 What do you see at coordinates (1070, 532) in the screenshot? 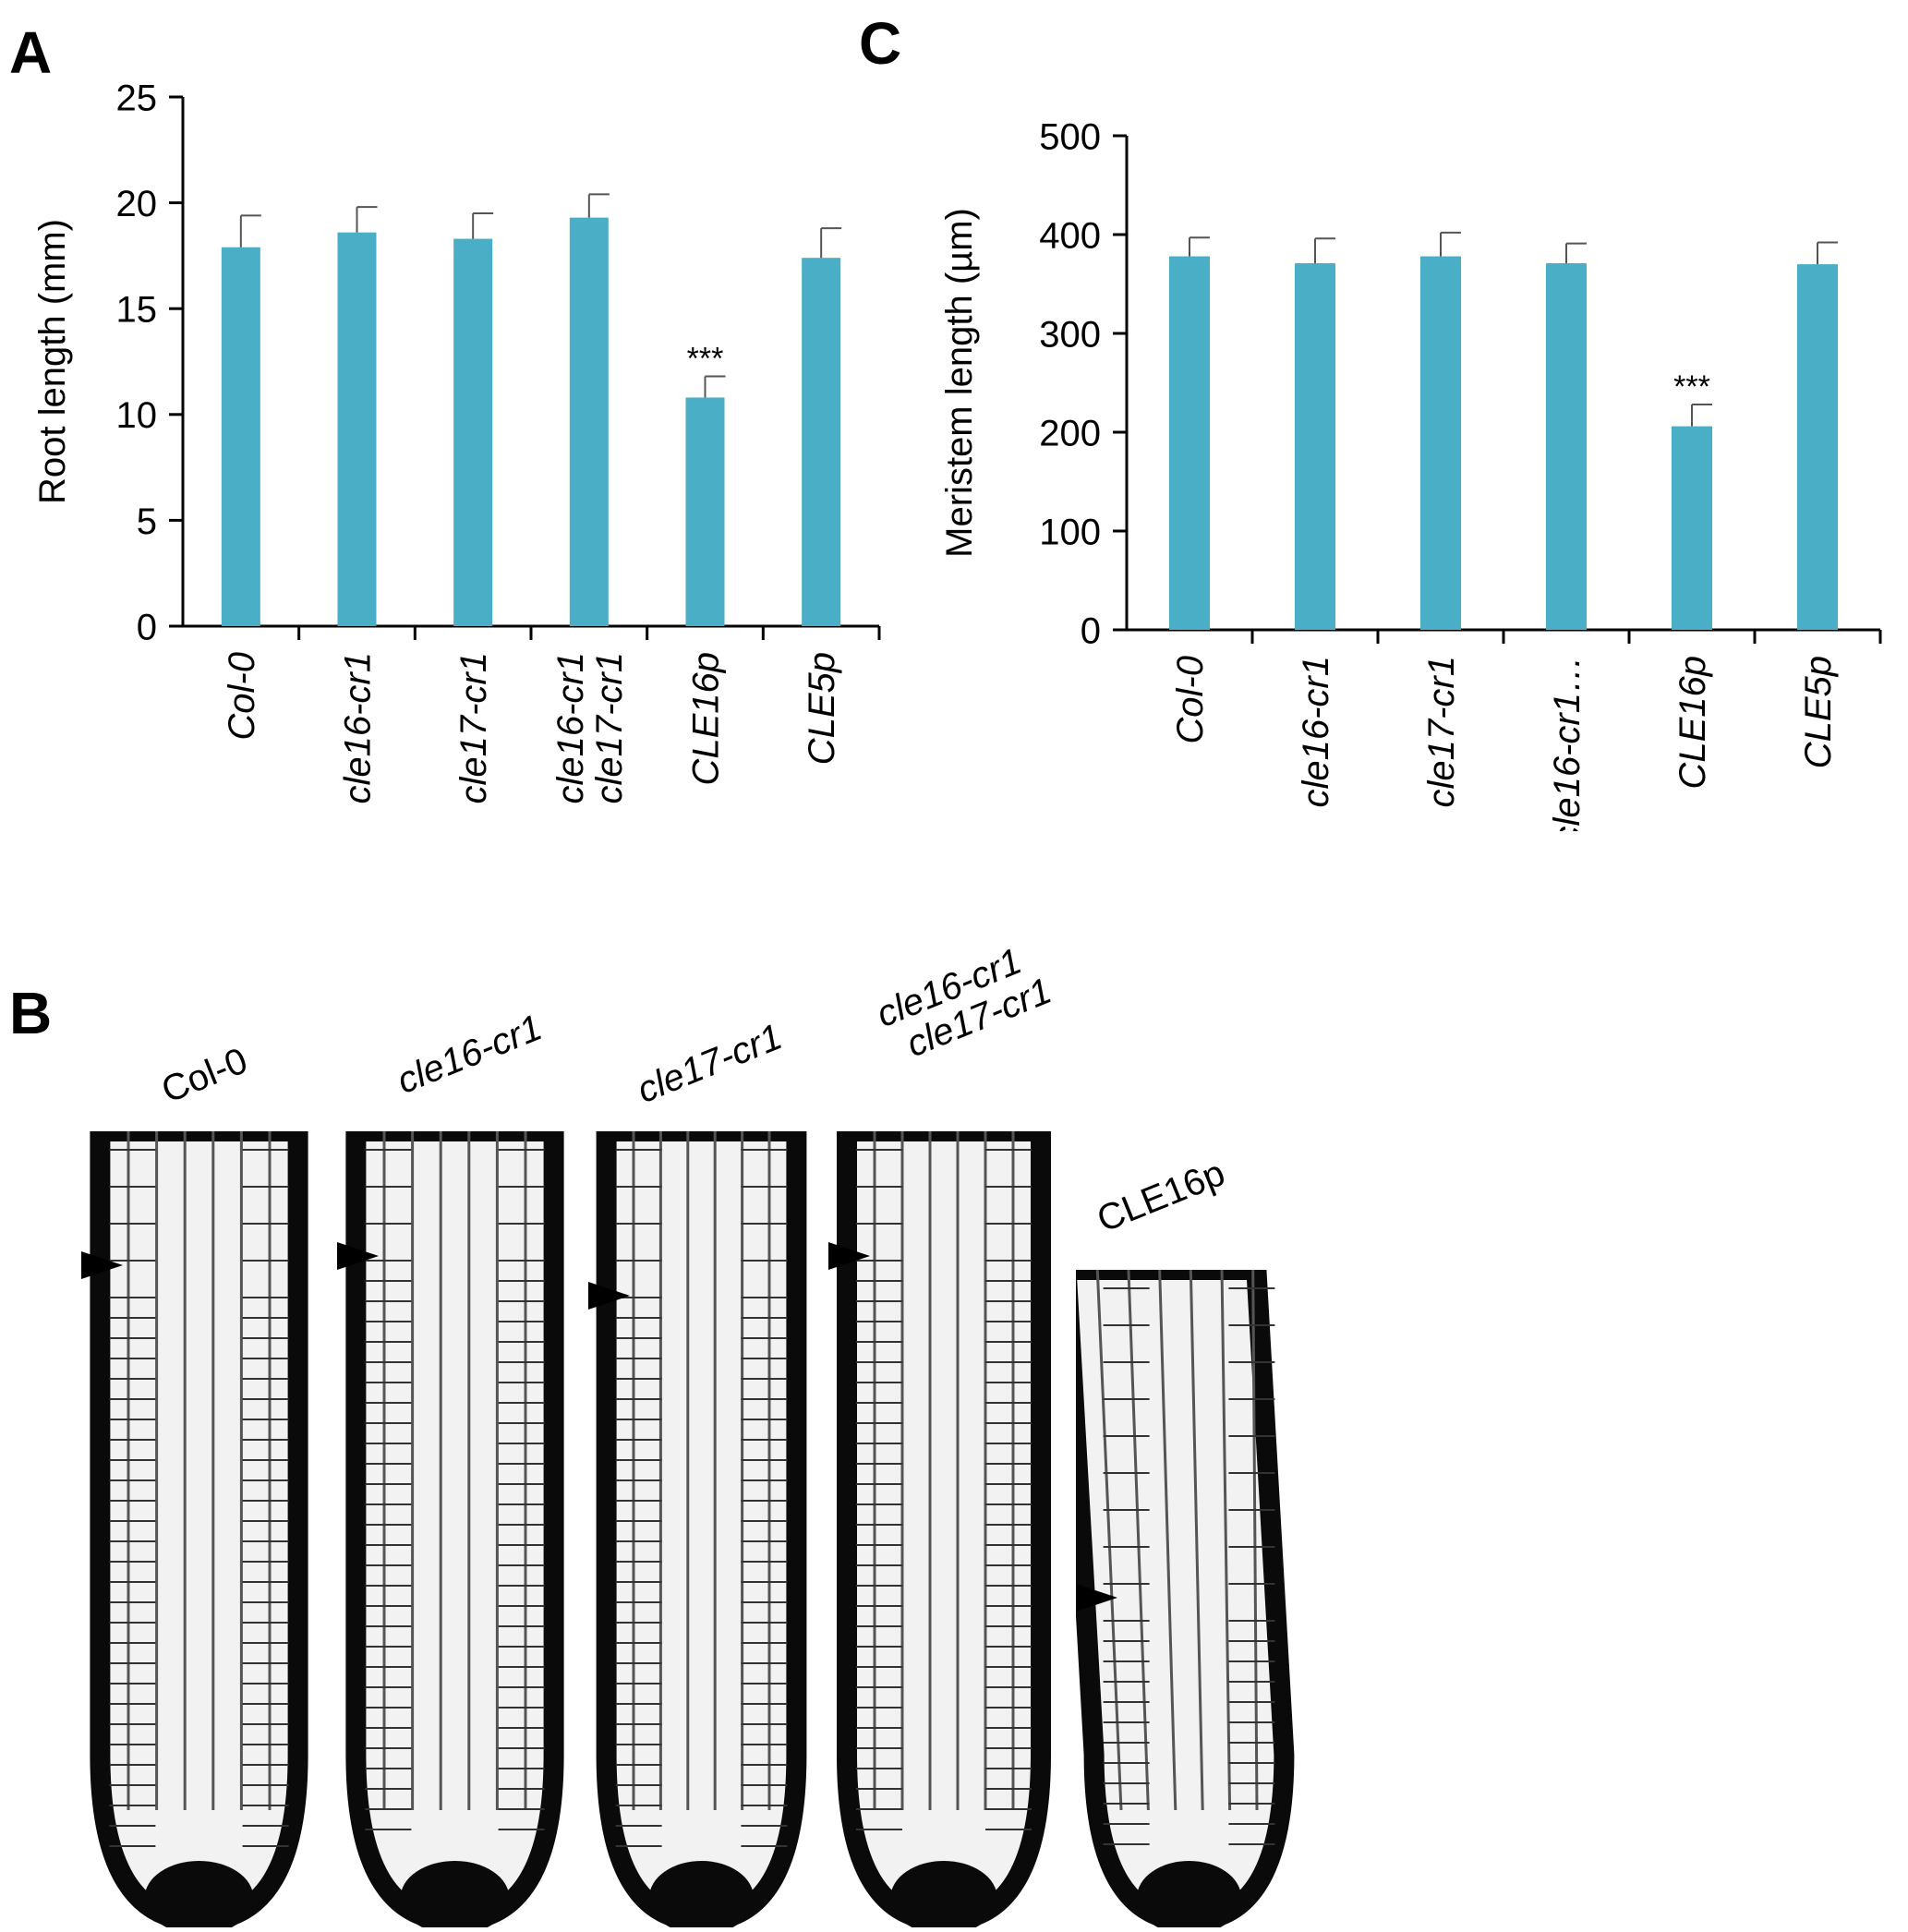
I see `y-tick-label: 100` at bounding box center [1070, 532].